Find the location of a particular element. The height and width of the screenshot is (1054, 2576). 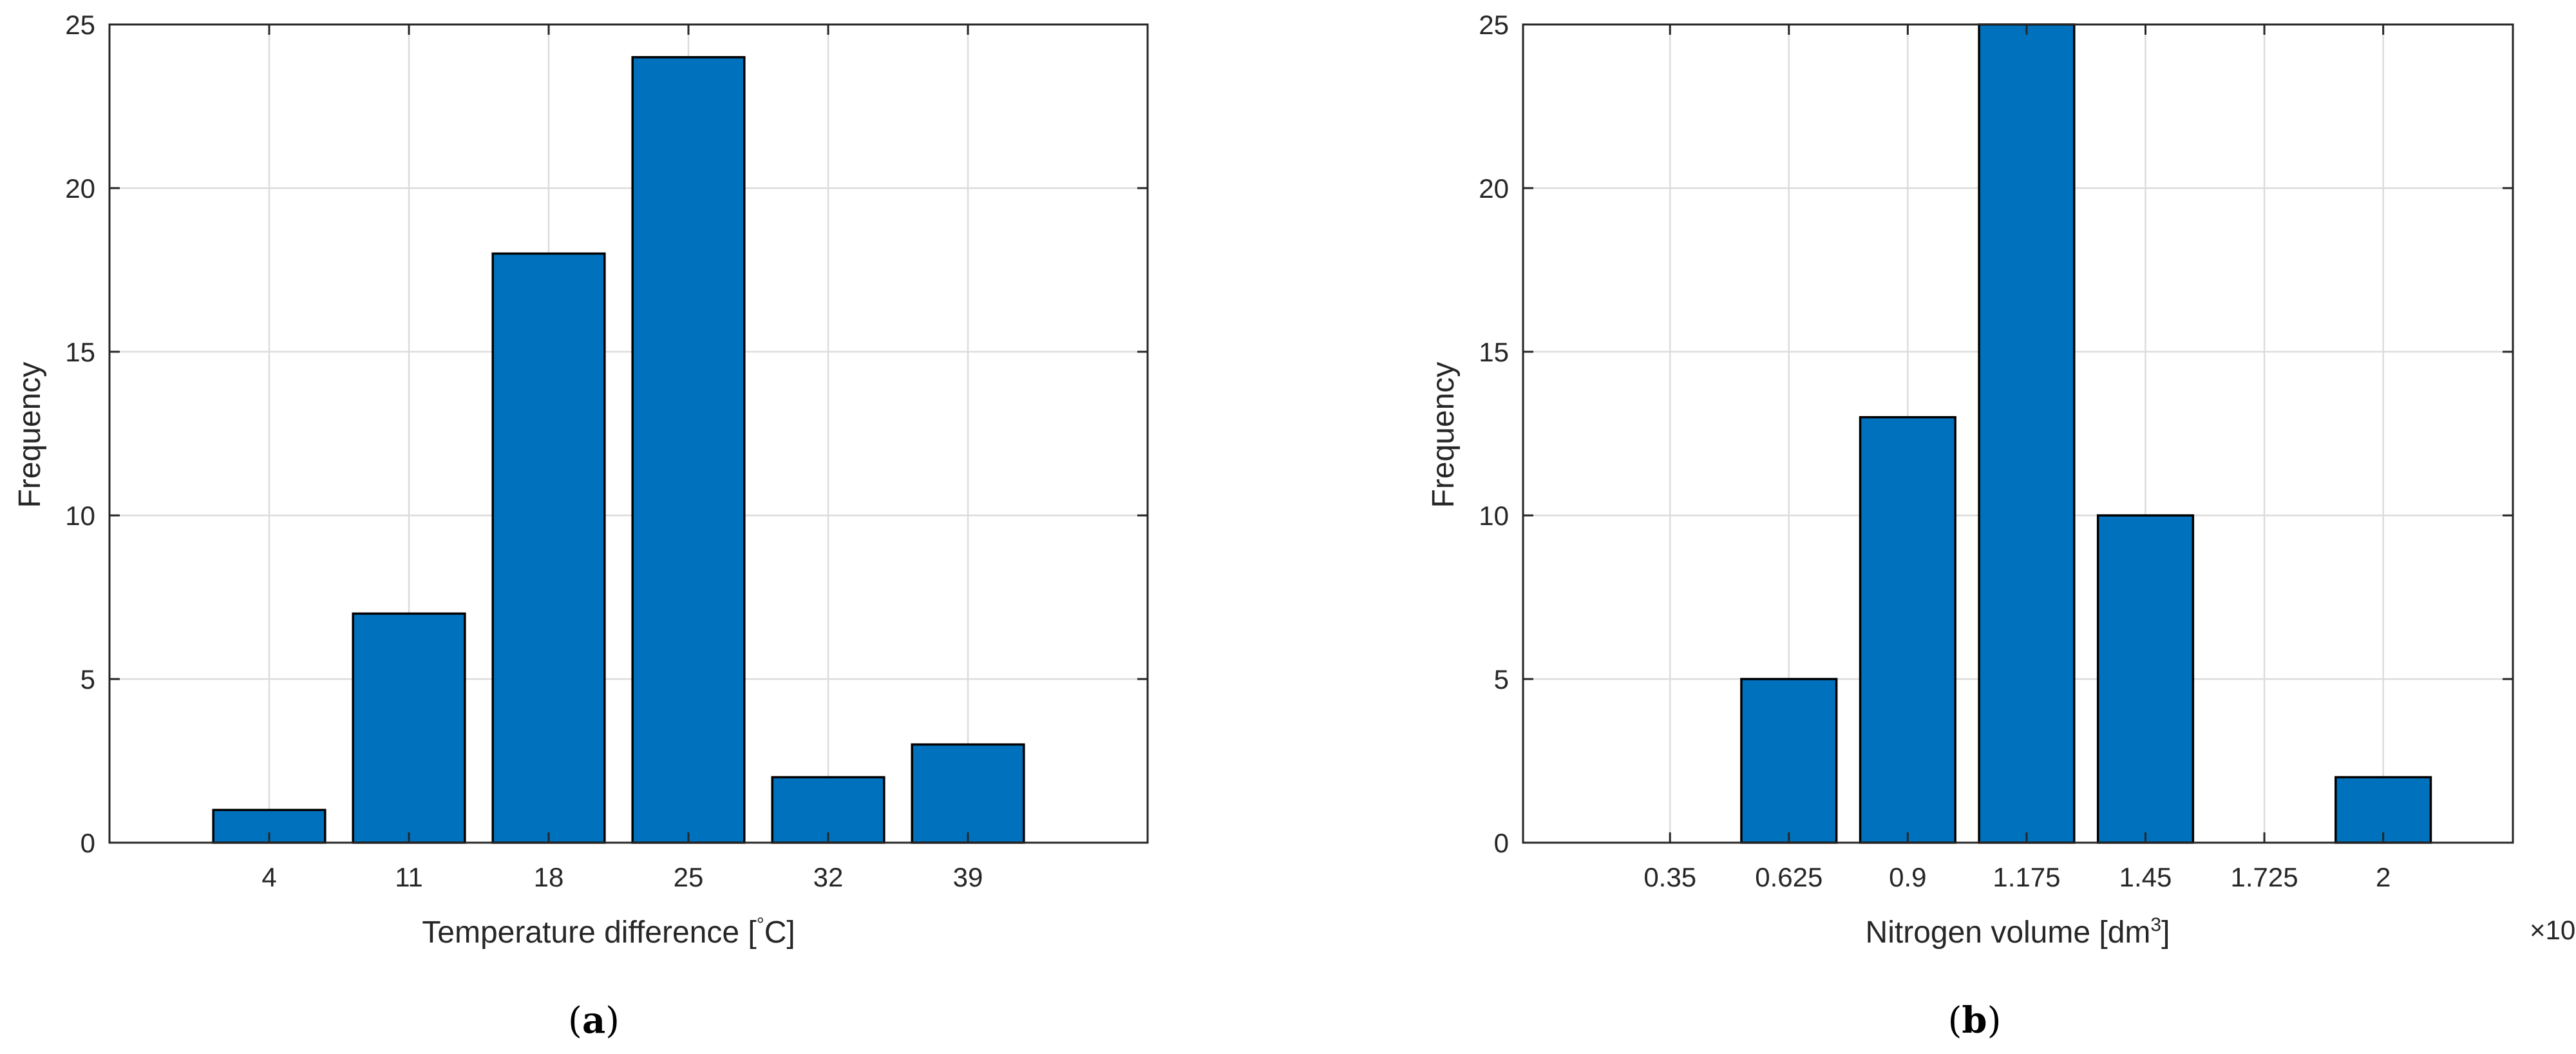

chart-a-panel-label: (a) is located at coordinates (594, 1021).